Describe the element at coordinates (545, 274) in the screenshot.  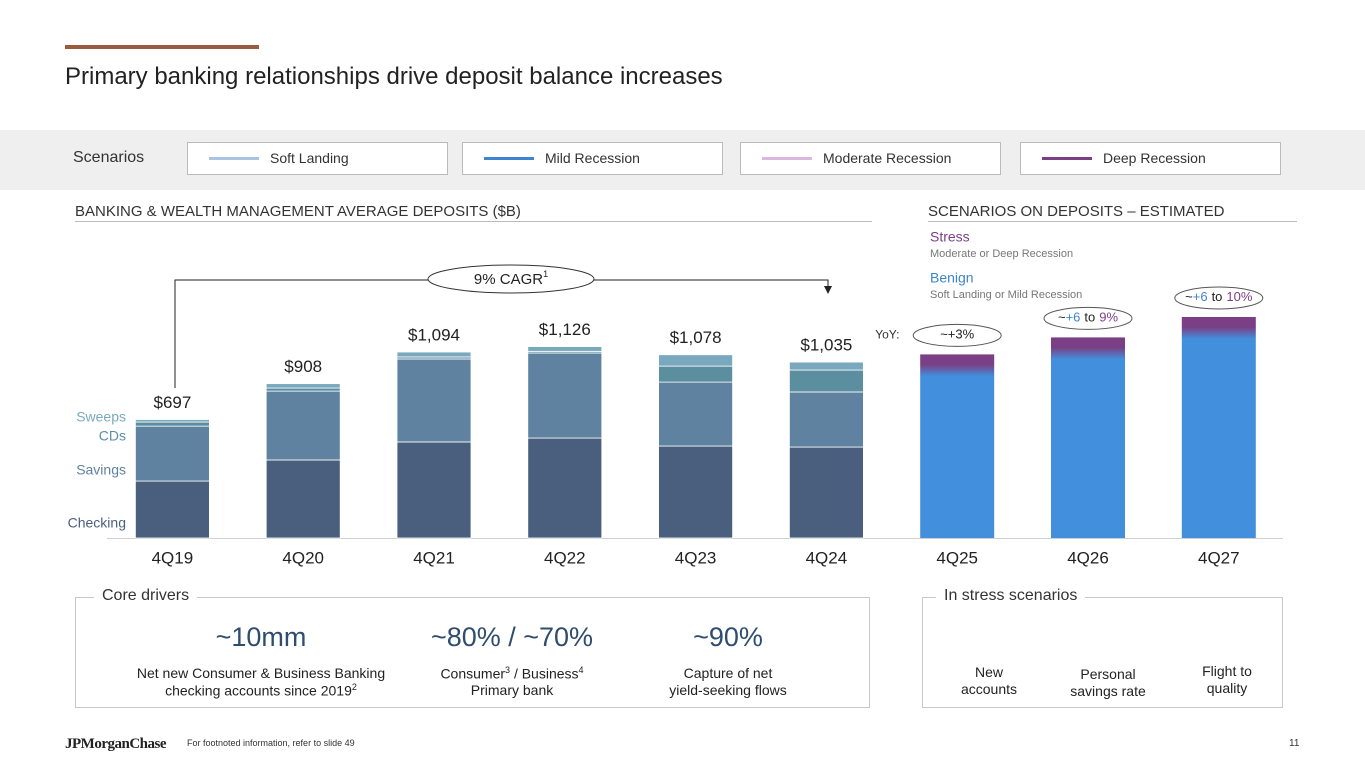
I see `cagr-sup: 1` at that location.